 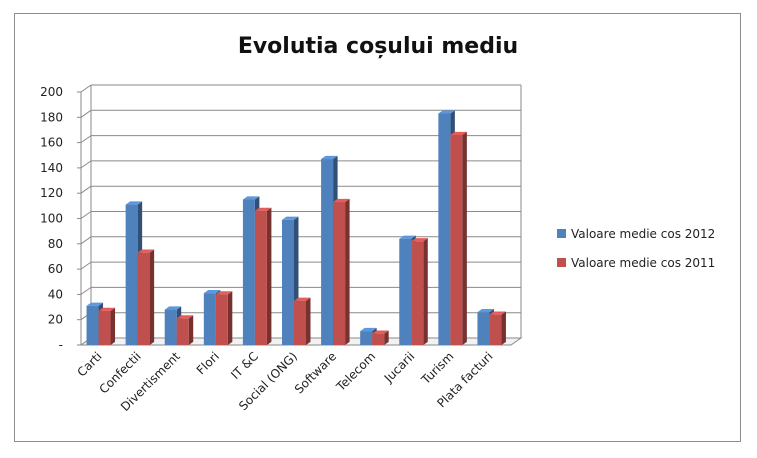 I want to click on chart-title: Evolutia coșului mediu, so click(x=378, y=46).